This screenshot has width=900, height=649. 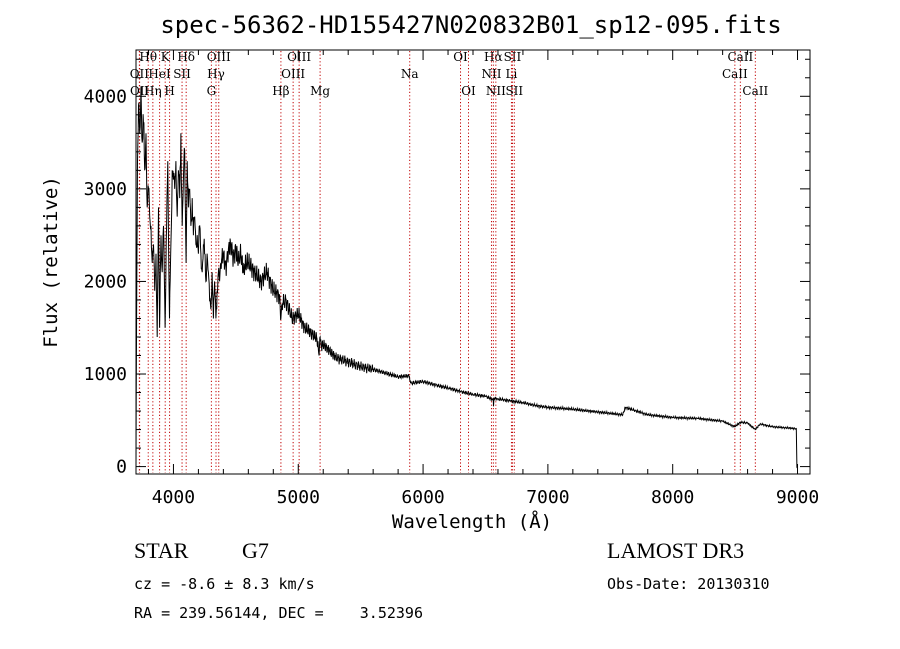 I want to click on marker-label: Hδ, so click(x=186, y=57).